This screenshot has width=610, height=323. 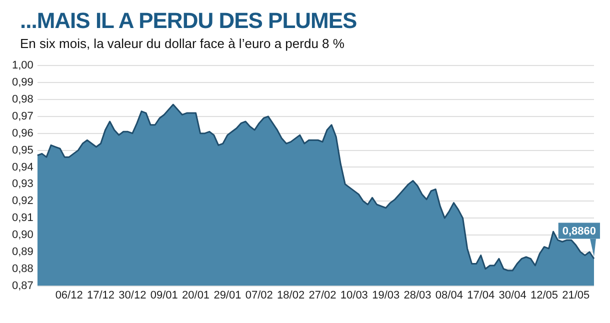 What do you see at coordinates (132, 295) in the screenshot?
I see `x-tick-label: 30/12` at bounding box center [132, 295].